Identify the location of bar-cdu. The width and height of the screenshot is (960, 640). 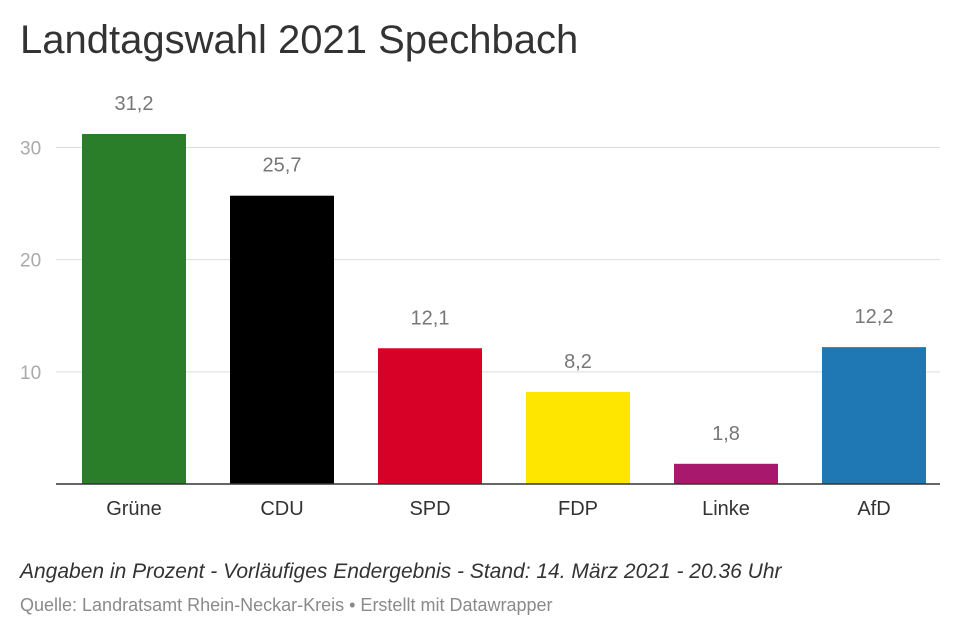
(282, 339).